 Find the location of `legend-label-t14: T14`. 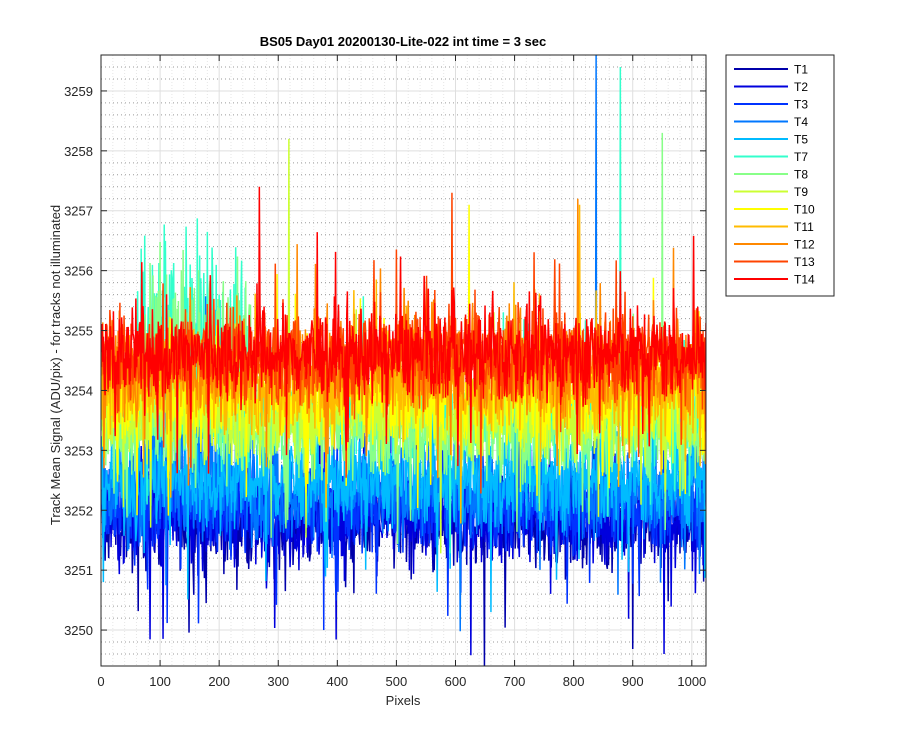

legend-label-t14: T14 is located at coordinates (804, 280).